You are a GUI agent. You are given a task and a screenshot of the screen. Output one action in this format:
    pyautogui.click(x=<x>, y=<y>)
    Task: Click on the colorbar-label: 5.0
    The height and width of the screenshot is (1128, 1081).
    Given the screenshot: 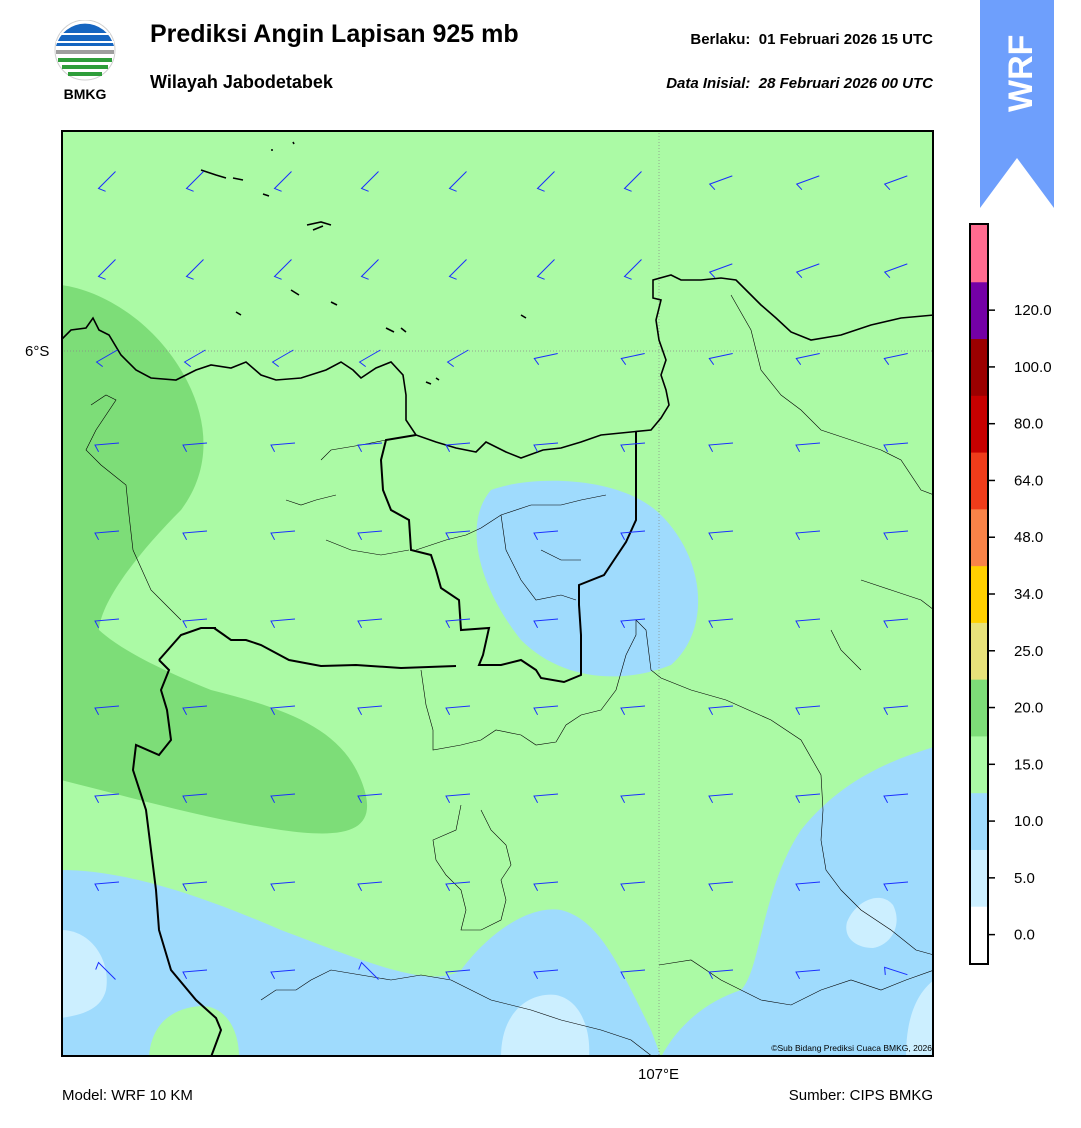 What is the action you would take?
    pyautogui.click(x=1024, y=878)
    